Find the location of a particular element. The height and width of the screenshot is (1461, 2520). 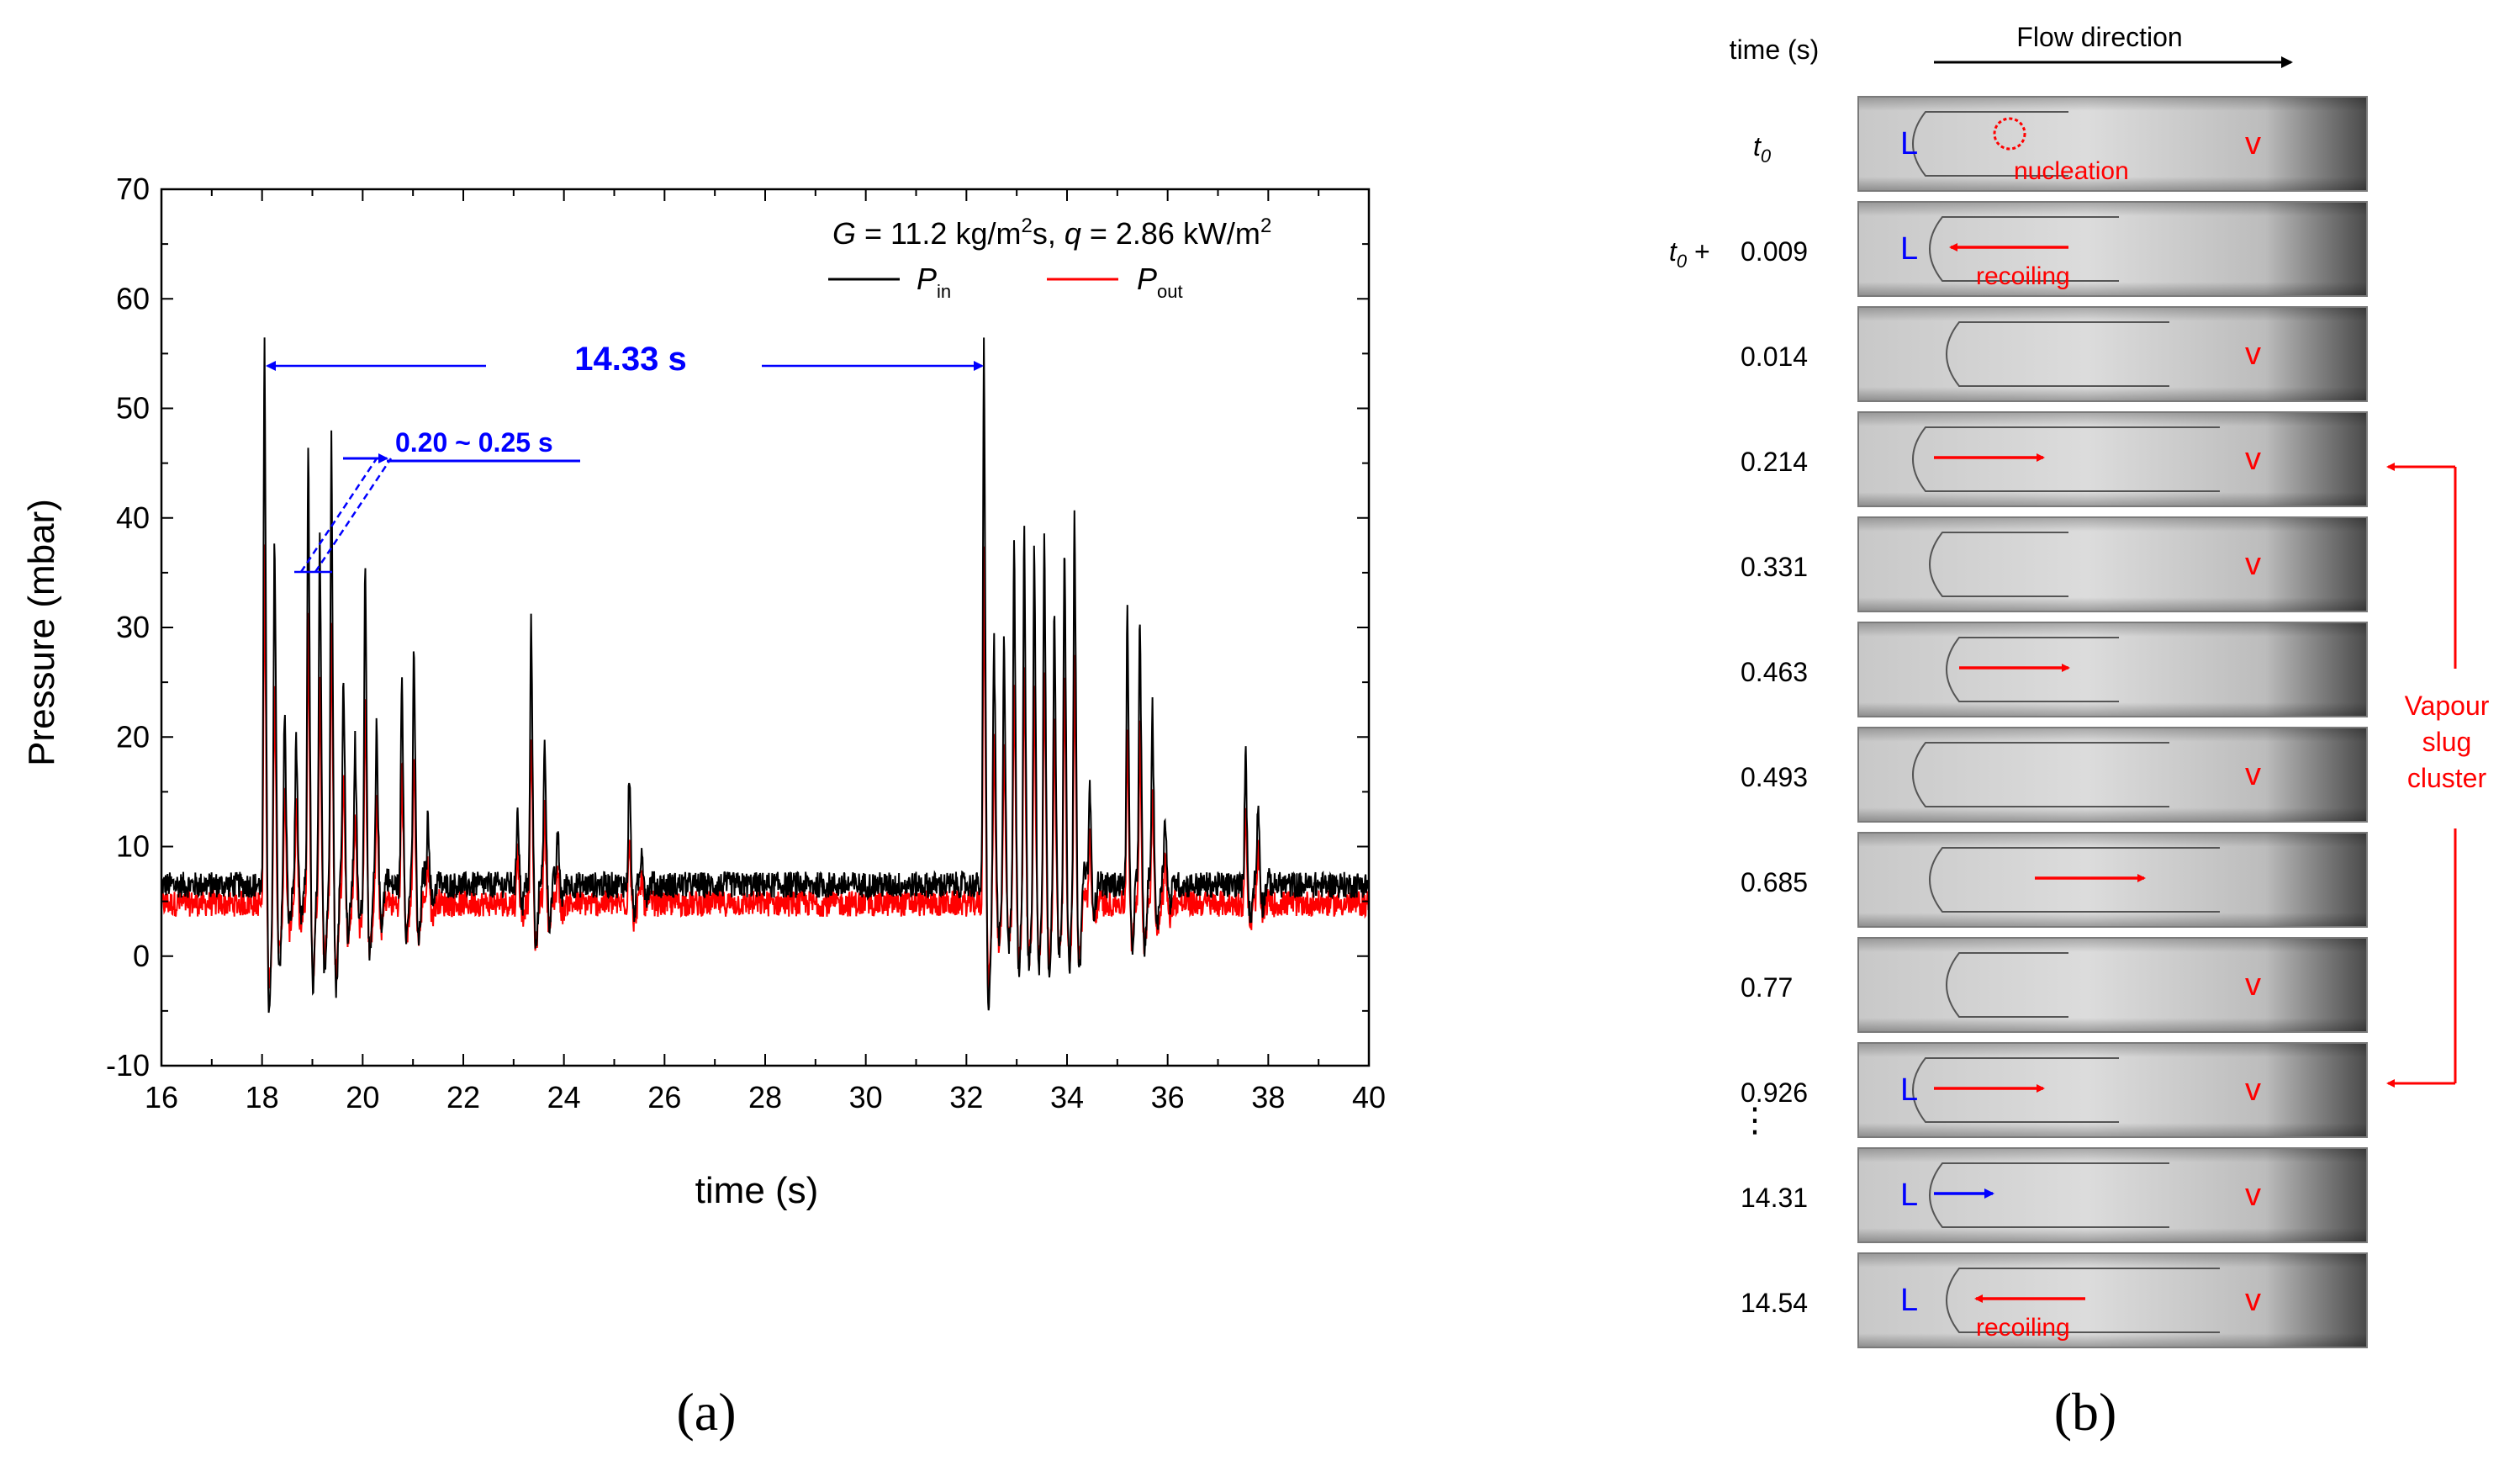

frame-time-label: 0.77 is located at coordinates (1767, 987).